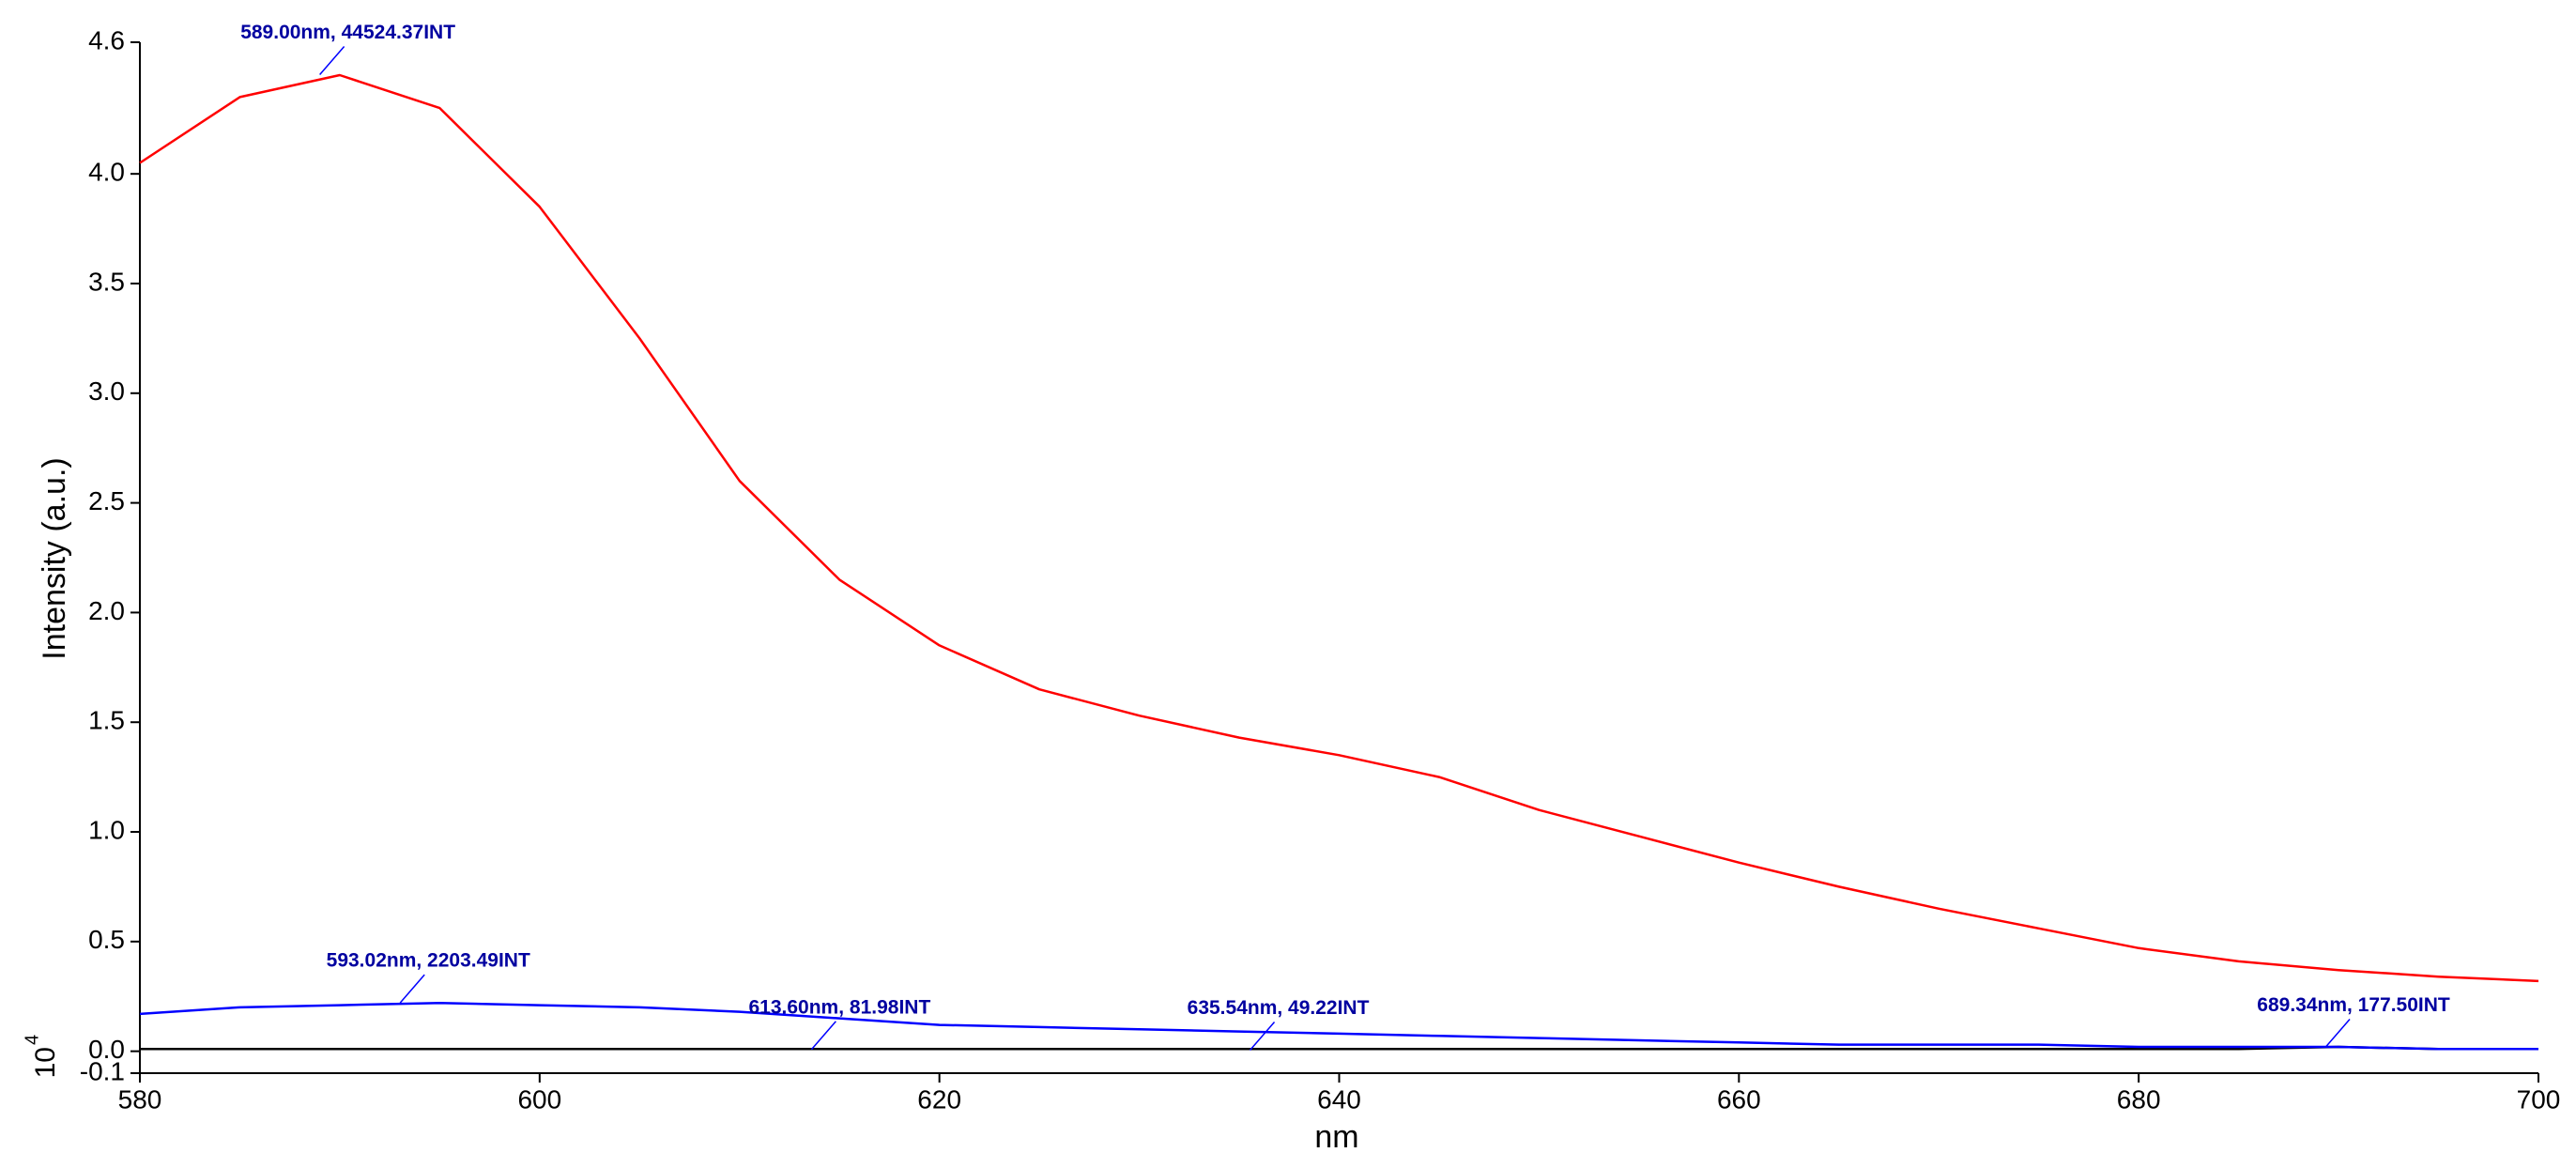 The image size is (2576, 1168). Describe the element at coordinates (107, 172) in the screenshot. I see `y-tick-label: 4.0` at that location.